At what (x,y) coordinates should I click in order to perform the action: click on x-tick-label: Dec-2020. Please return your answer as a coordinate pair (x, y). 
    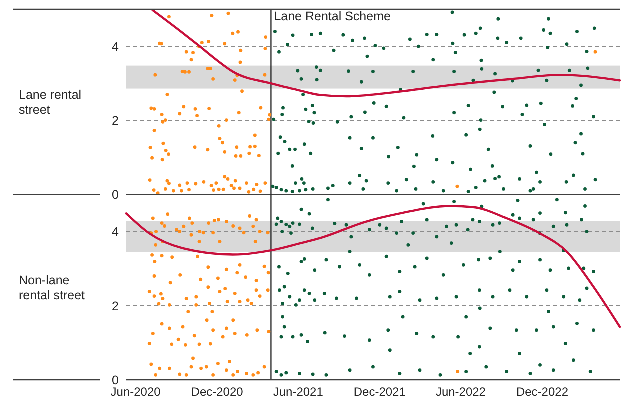
    Looking at the image, I should click on (217, 392).